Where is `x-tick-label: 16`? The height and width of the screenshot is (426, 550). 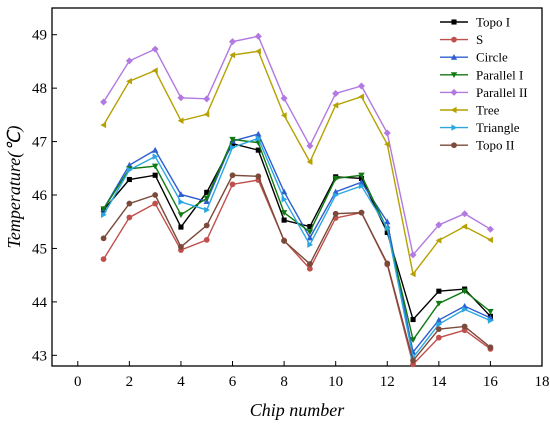
x-tick-label: 16 is located at coordinates (491, 382).